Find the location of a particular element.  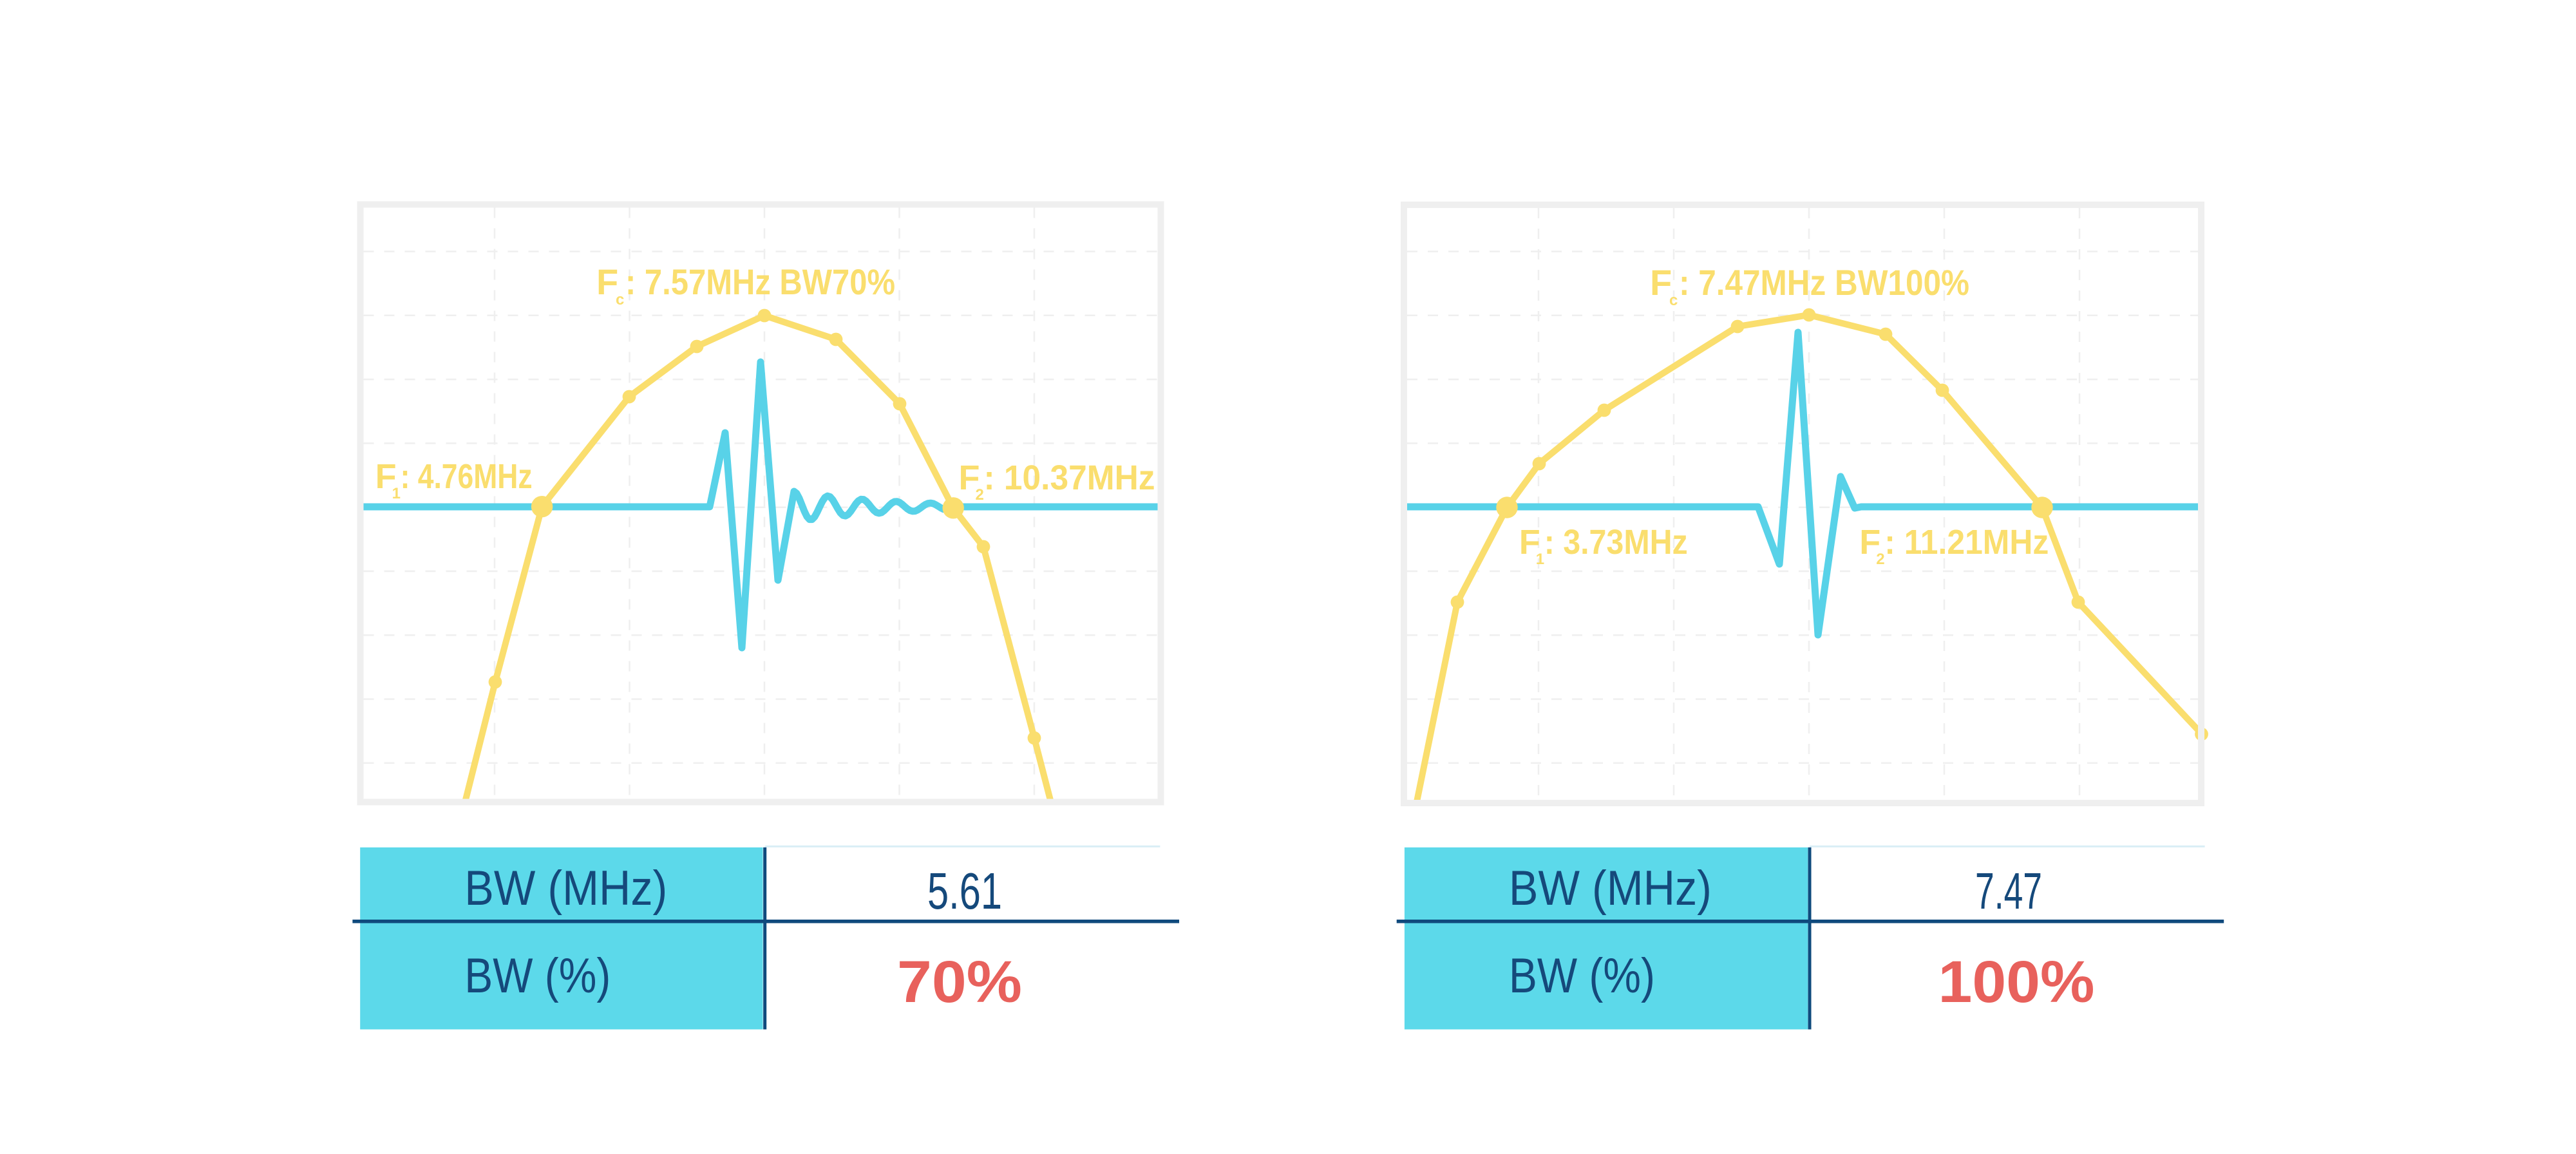

svg-text: 7.47 is located at coordinates (2008, 891).